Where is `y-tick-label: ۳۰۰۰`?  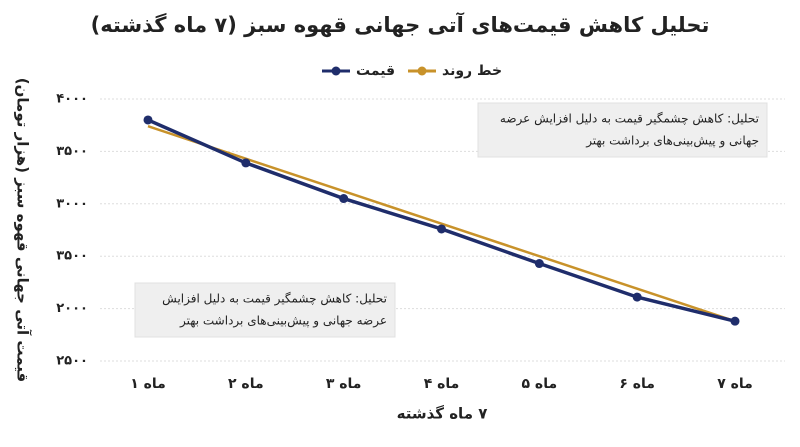 y-tick-label: ۳۰۰۰ is located at coordinates (72, 203).